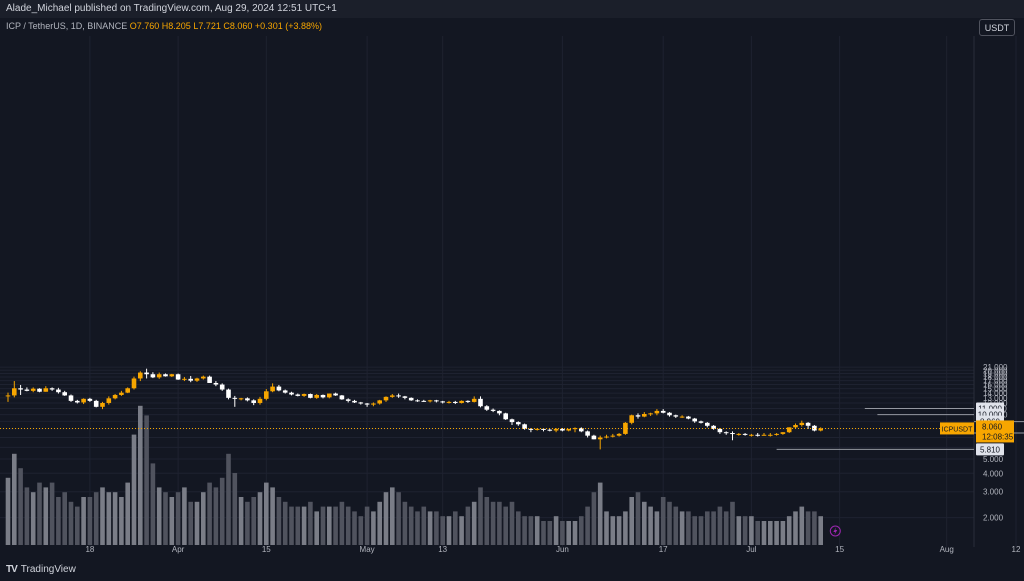 Image resolution: width=1024 pixels, height=581 pixels. I want to click on y-tick-label: 20.000, so click(995, 370).